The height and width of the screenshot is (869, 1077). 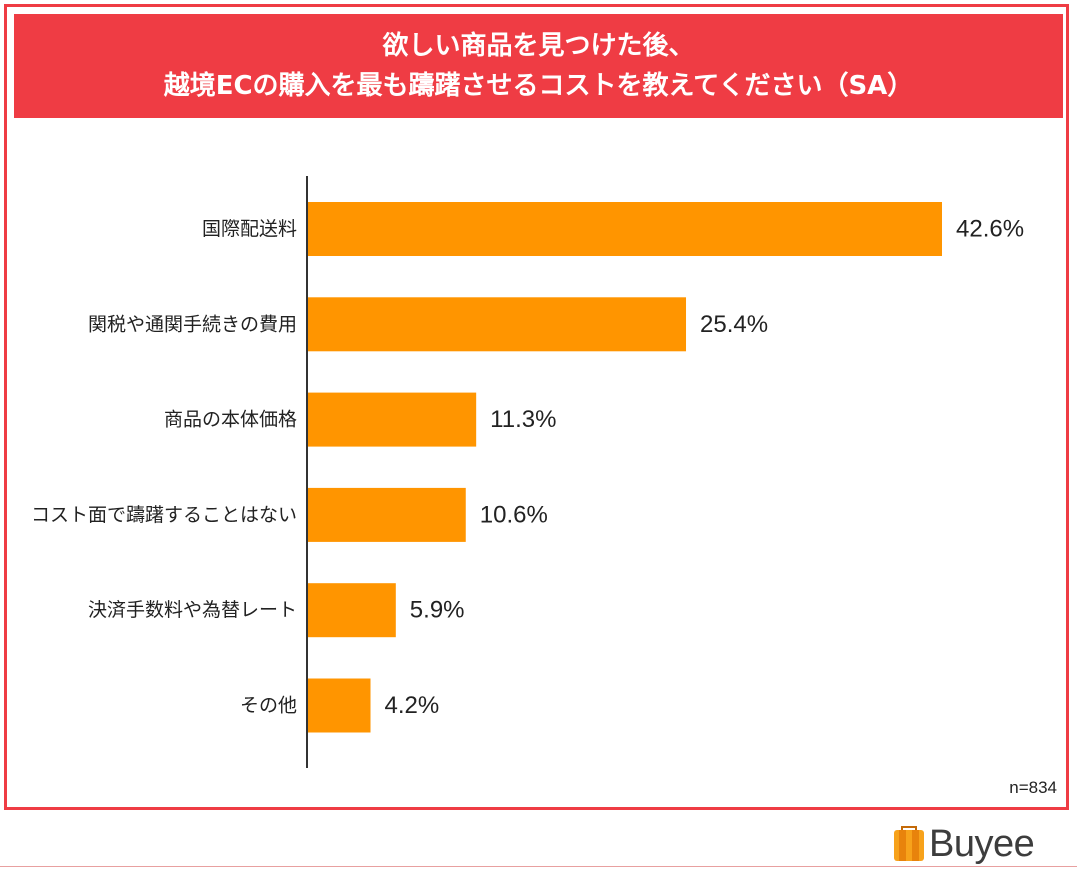 What do you see at coordinates (990, 229) in the screenshot?
I see `value-label-0: 42.6%` at bounding box center [990, 229].